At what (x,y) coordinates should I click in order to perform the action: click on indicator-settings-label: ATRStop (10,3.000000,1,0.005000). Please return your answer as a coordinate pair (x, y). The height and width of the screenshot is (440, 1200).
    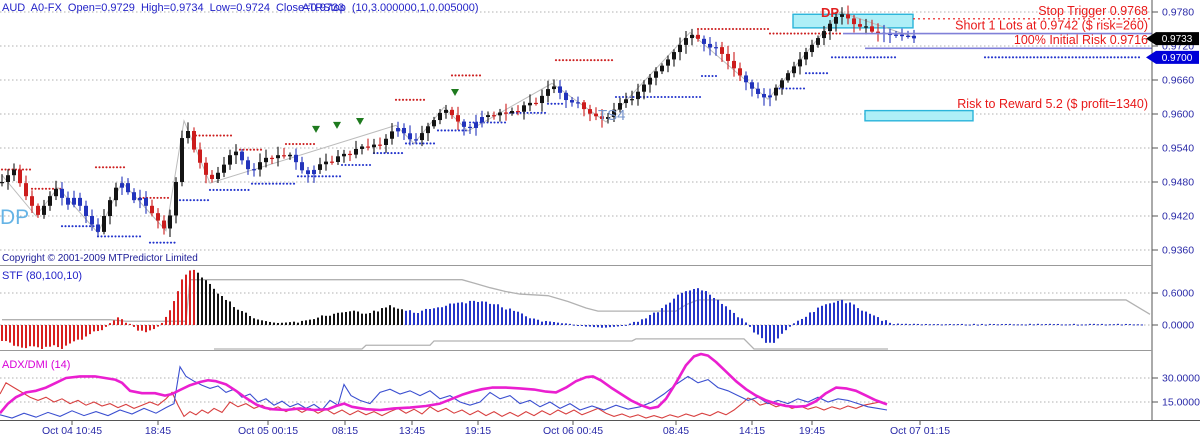
    Looking at the image, I should click on (390, 8).